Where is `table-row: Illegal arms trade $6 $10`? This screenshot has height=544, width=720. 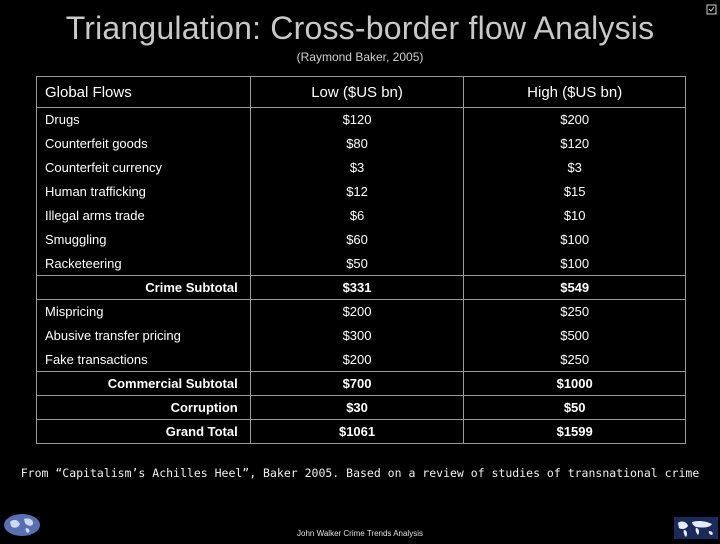
table-row: Illegal arms trade $6 $10 is located at coordinates (361, 215).